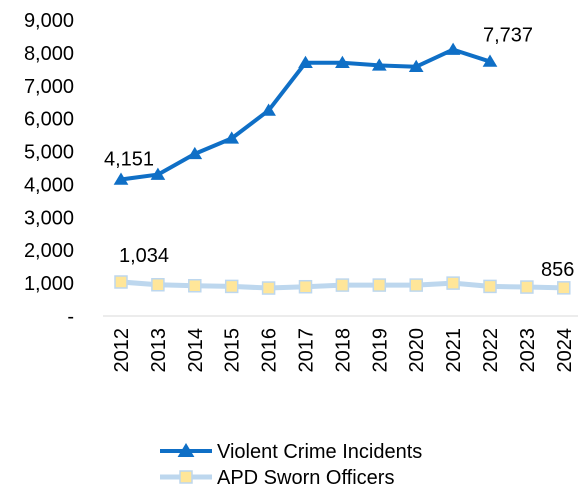  Describe the element at coordinates (122, 350) in the screenshot. I see `x-tick-label: 2012` at that location.